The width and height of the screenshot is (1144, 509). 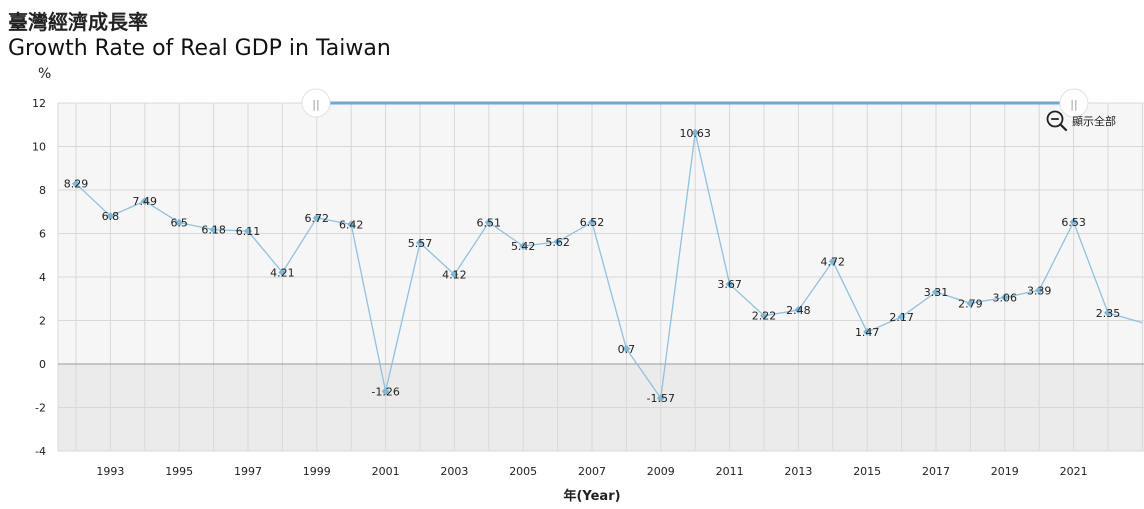 I want to click on x-tick-label: 2003, so click(x=454, y=471).